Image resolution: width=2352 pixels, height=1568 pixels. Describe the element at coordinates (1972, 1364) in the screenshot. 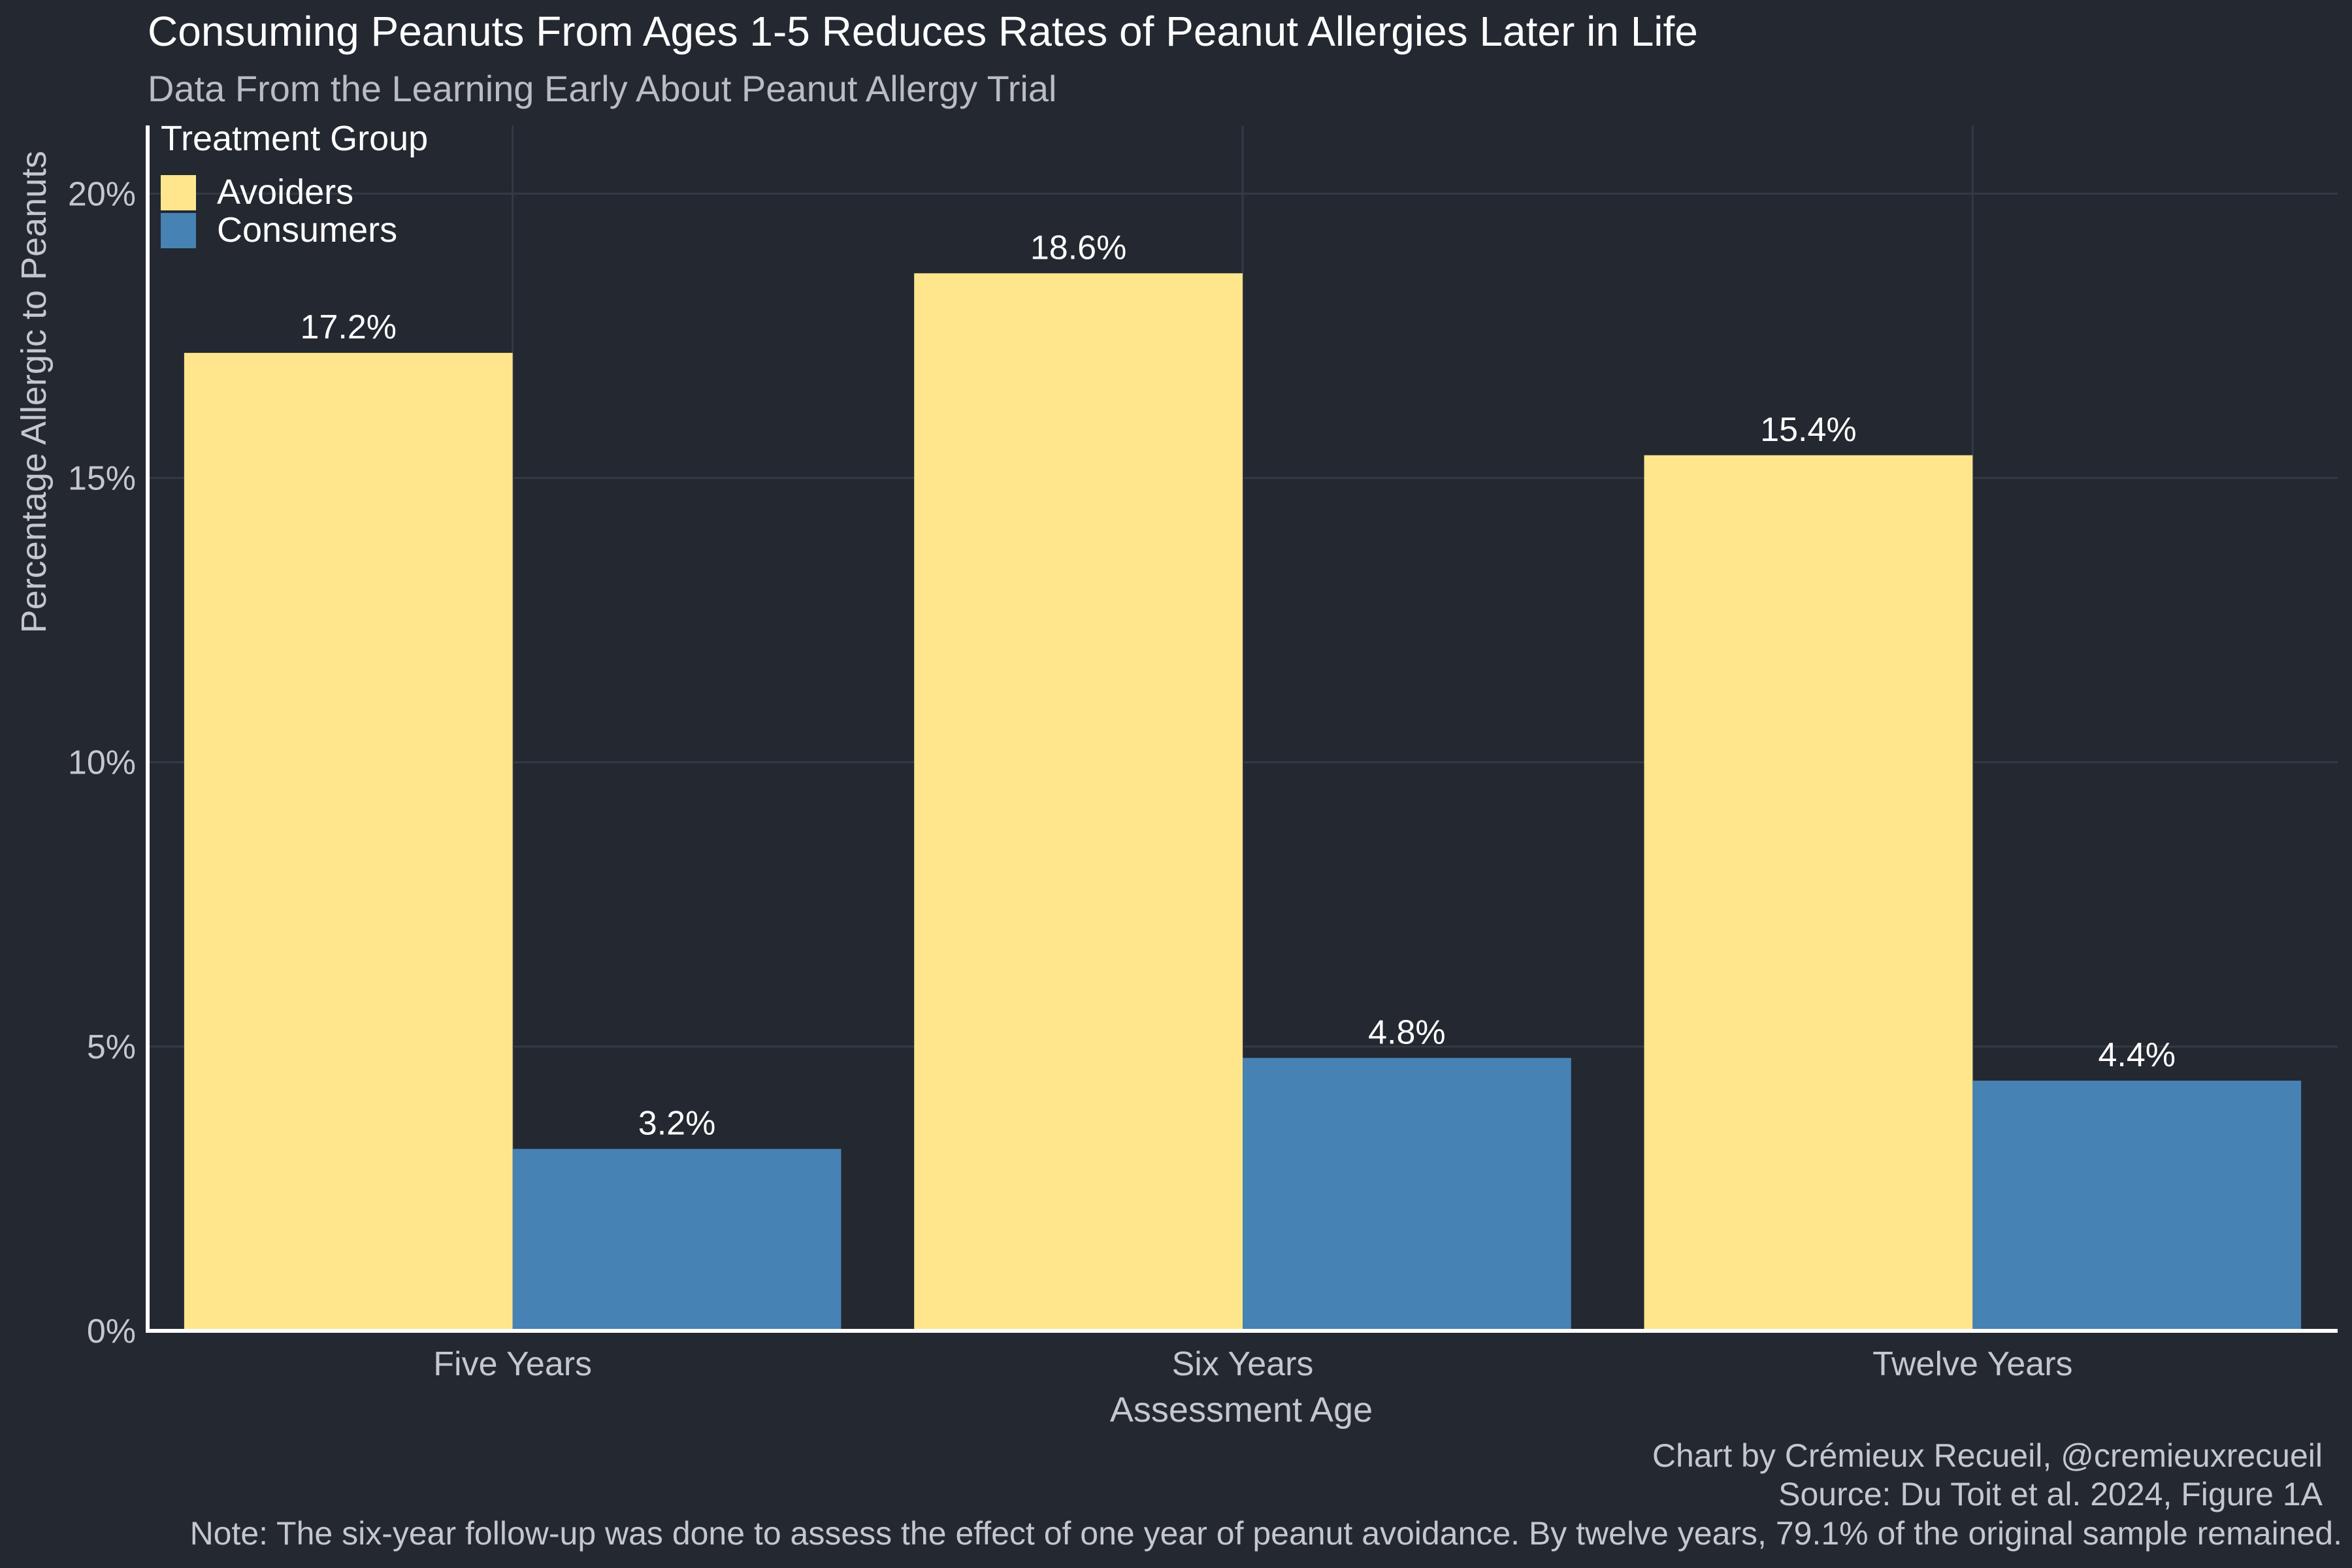

I see `x-tick-label: Twelve Years` at that location.